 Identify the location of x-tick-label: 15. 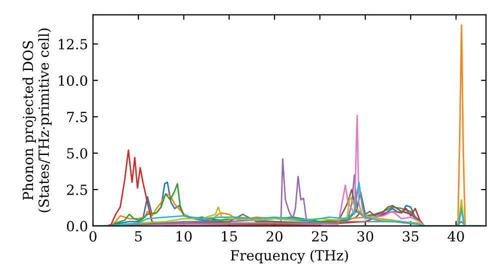
(229, 236).